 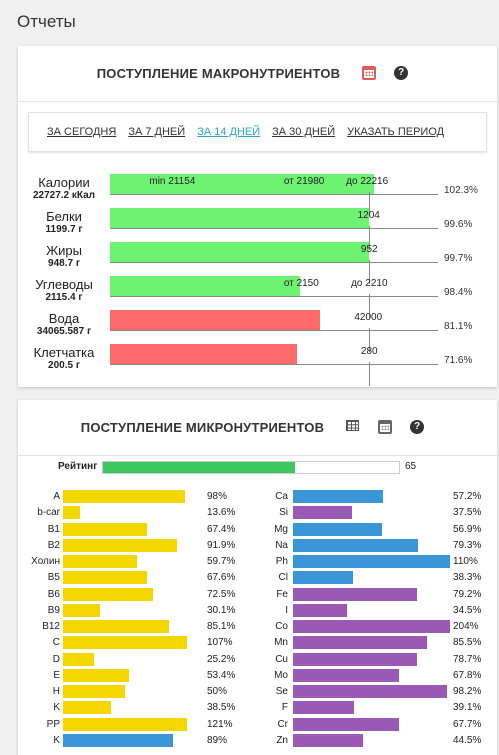 I want to click on period-tab: ЗА 30 ДНЕЙ, so click(x=304, y=132).